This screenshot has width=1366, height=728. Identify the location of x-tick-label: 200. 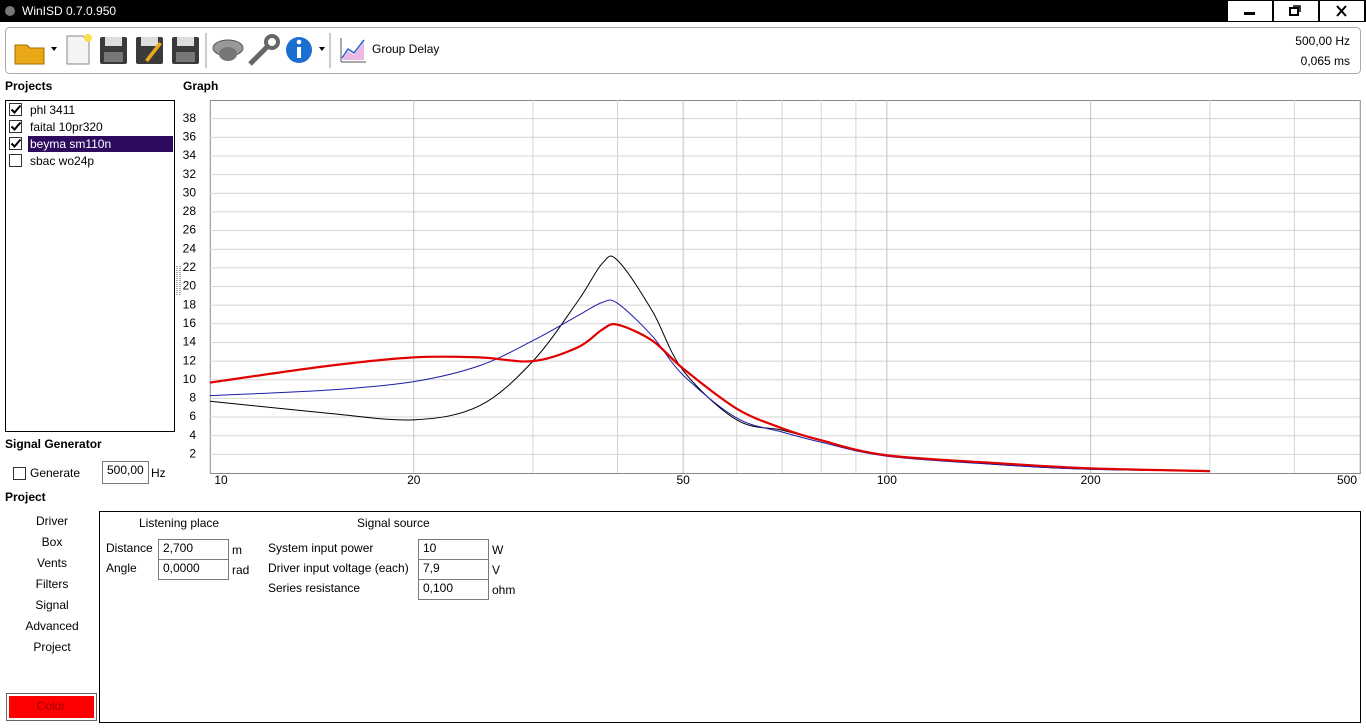
(1091, 480).